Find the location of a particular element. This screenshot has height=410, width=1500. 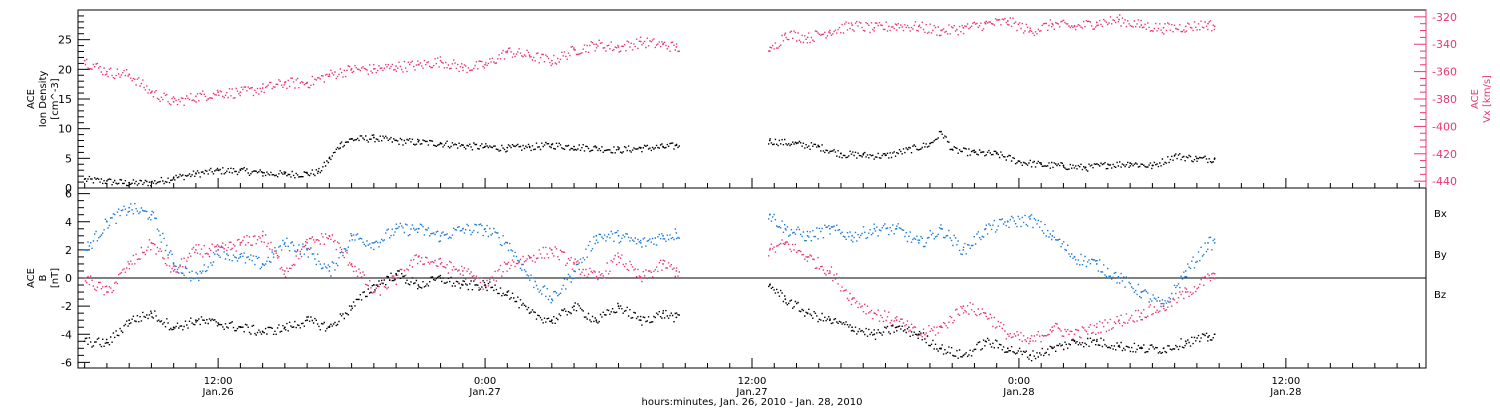

x-tick-time-label: 12:00 is located at coordinates (752, 381).